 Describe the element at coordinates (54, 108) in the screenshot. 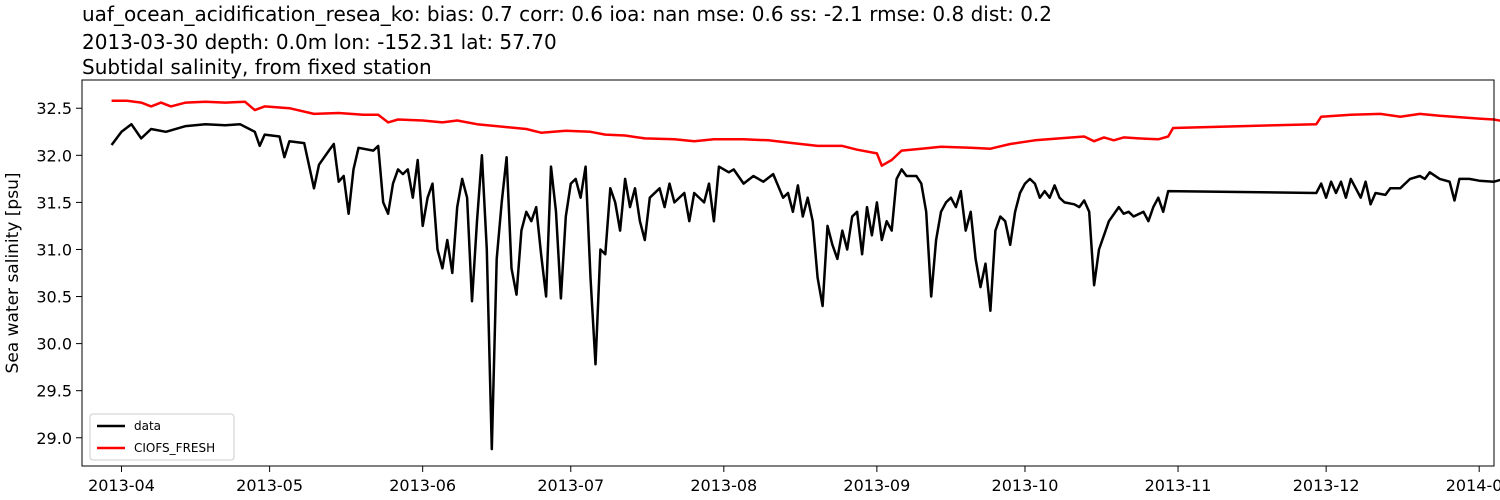

I see `y-tick-label: 32.5` at that location.